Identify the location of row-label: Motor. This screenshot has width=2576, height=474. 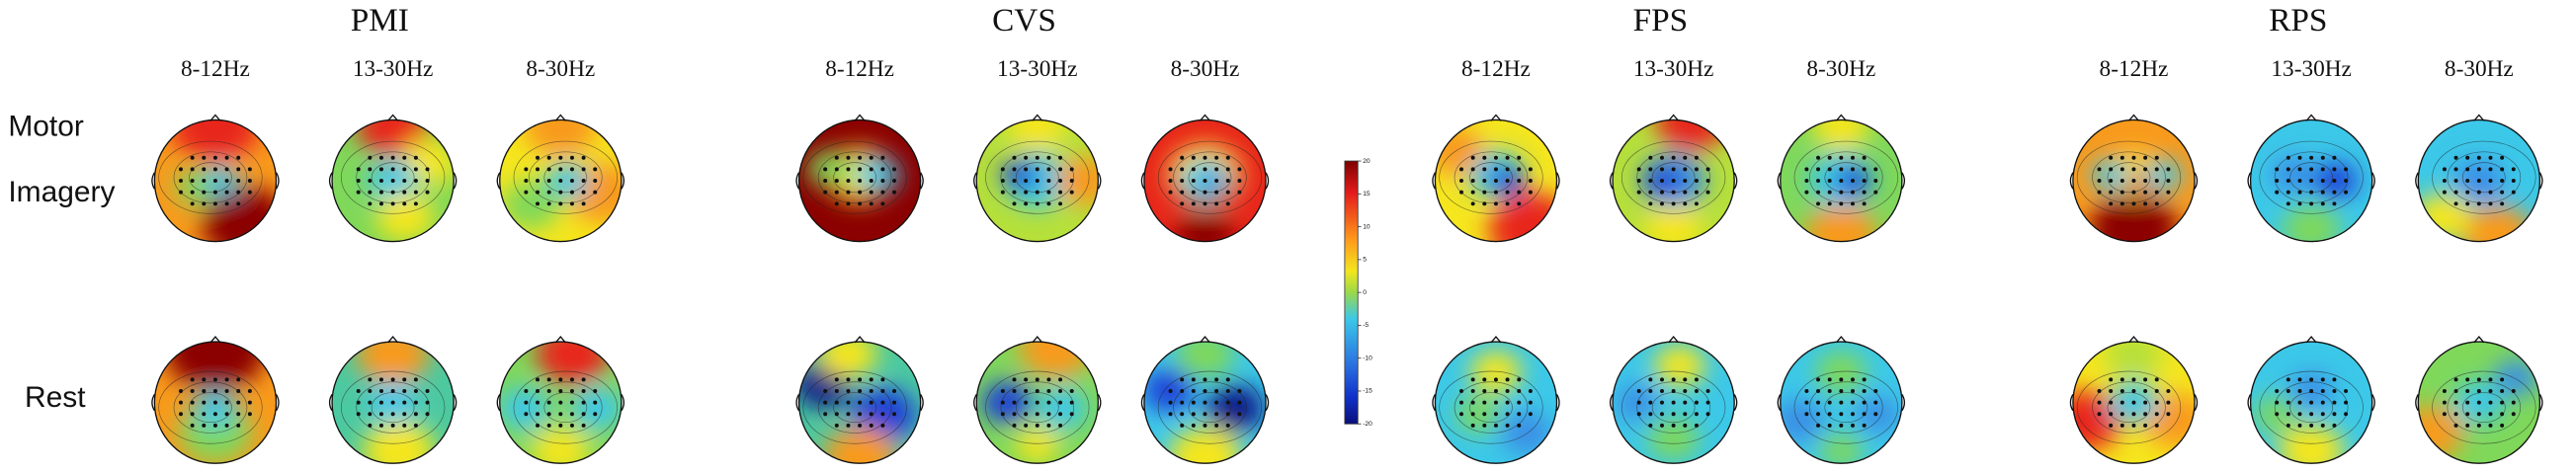
(46, 127).